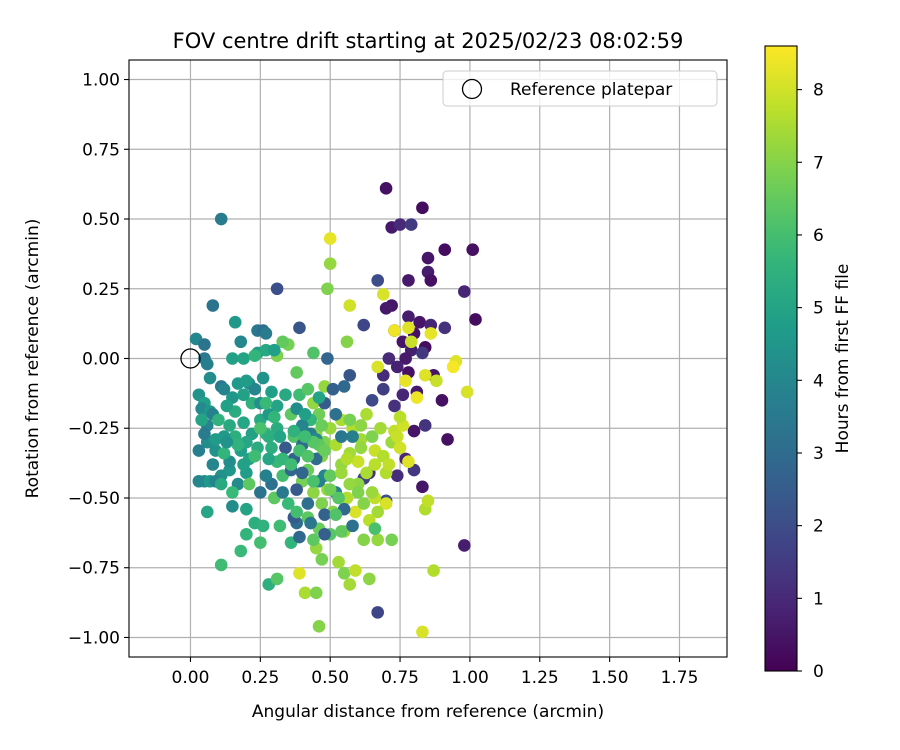 Image resolution: width=900 pixels, height=750 pixels. I want to click on colorbar-tick-label: 6, so click(818, 236).